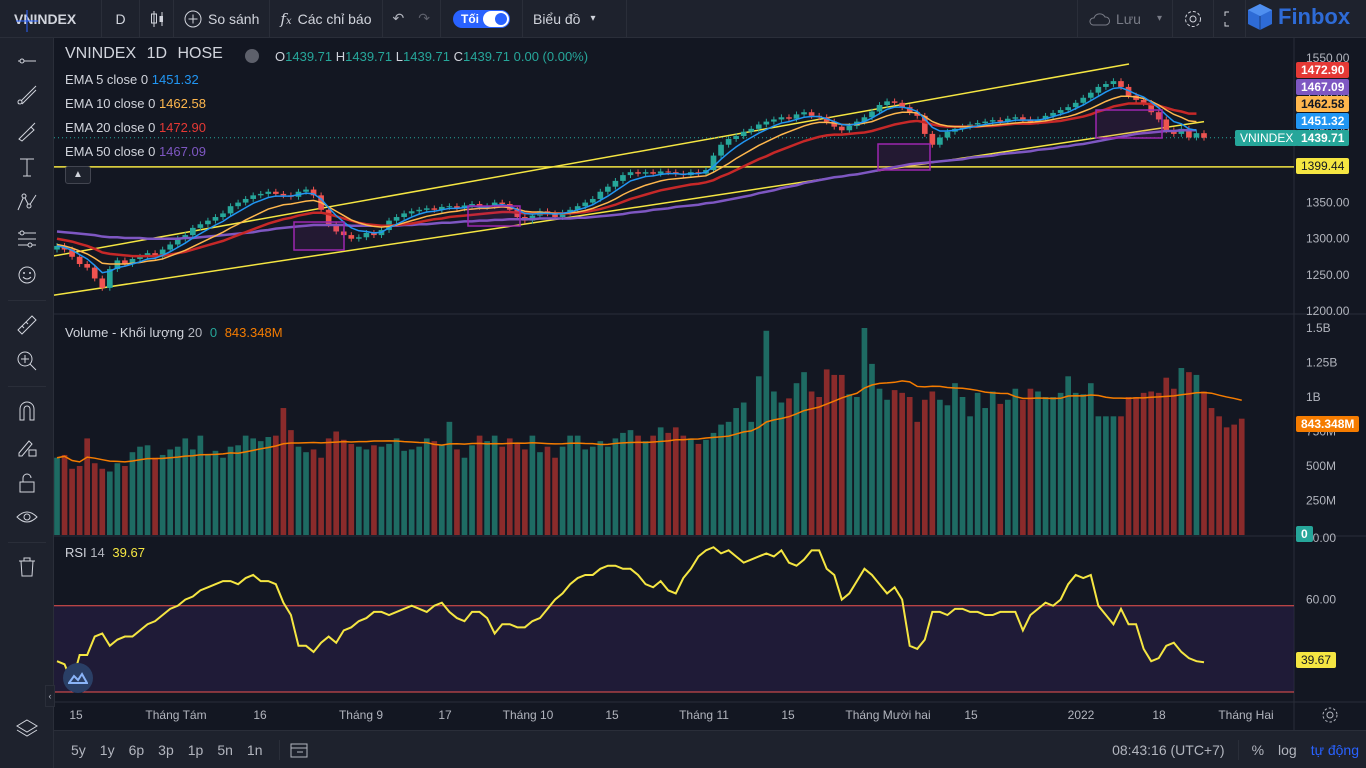 Image resolution: width=1366 pixels, height=768 pixels. I want to click on lock-icon, so click(27, 483).